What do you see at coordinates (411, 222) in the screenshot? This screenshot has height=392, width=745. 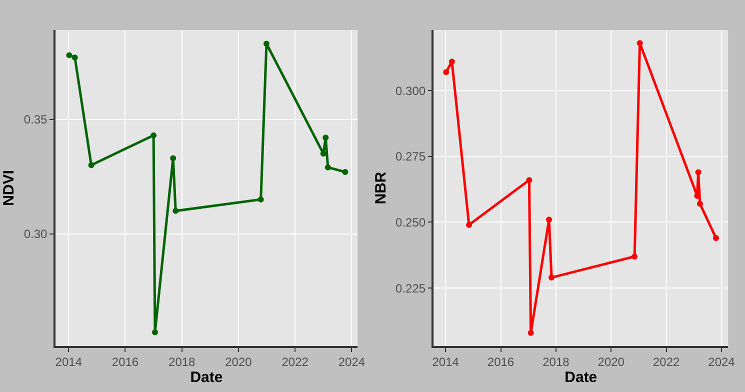 I see `y-tick-label: 0.250` at bounding box center [411, 222].